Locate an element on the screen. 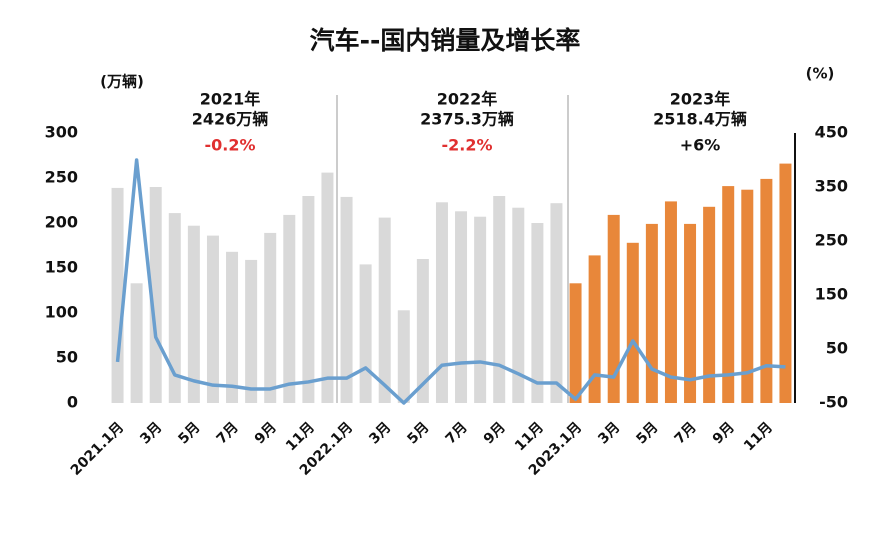 This screenshot has width=890, height=546. x-tick-label: 2021.1月 is located at coordinates (97, 448).